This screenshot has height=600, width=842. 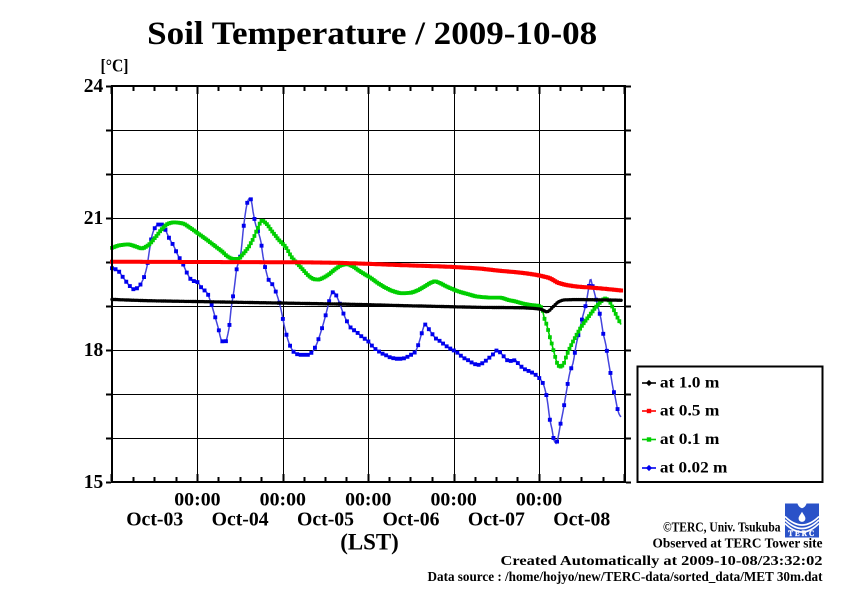 I want to click on svg-text: at 0.02 m, so click(x=694, y=468).